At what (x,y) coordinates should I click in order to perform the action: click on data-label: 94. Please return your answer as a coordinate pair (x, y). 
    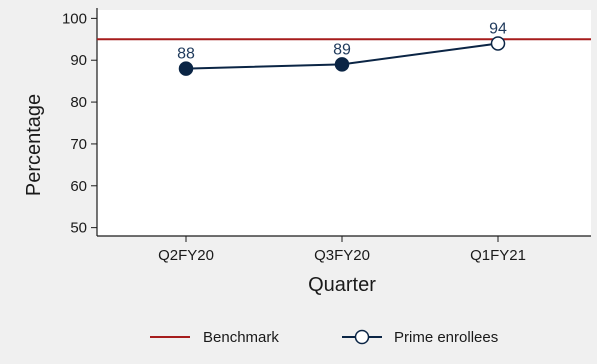
    Looking at the image, I should click on (498, 28).